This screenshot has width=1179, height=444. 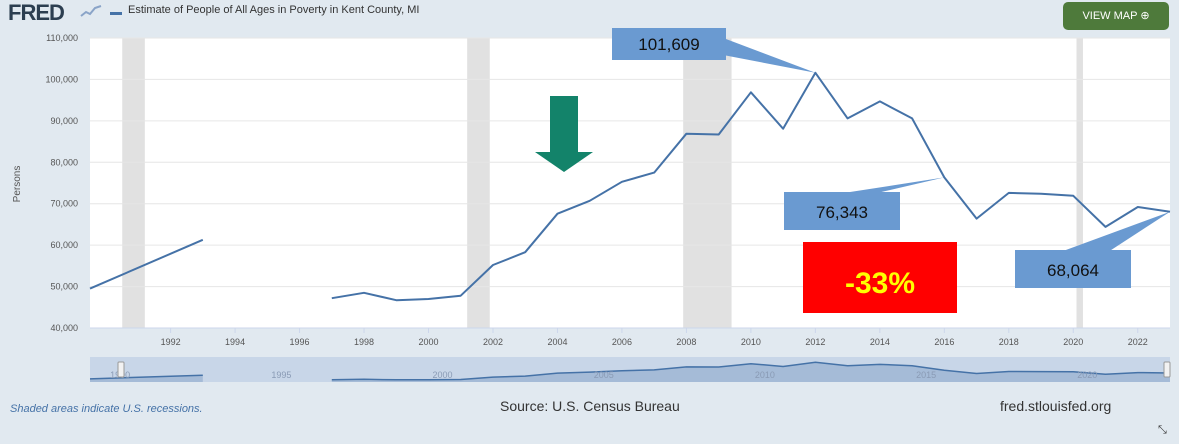 I want to click on y-tick-label: 90,000, so click(x=64, y=121).